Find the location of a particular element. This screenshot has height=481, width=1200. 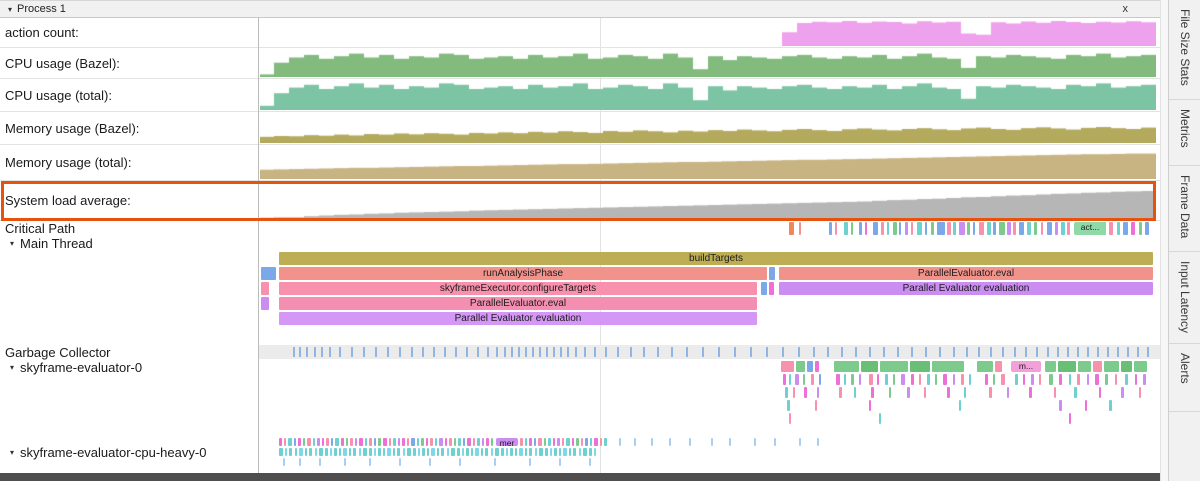

process-header: ▾ Process 1 x is located at coordinates (580, 9).